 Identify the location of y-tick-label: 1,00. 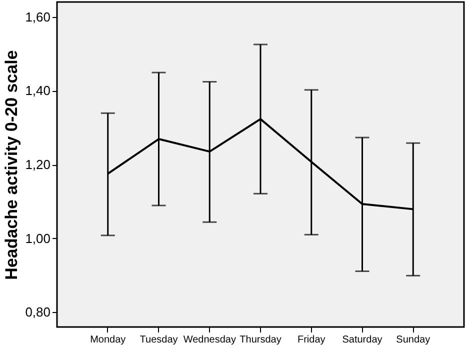
(37, 238).